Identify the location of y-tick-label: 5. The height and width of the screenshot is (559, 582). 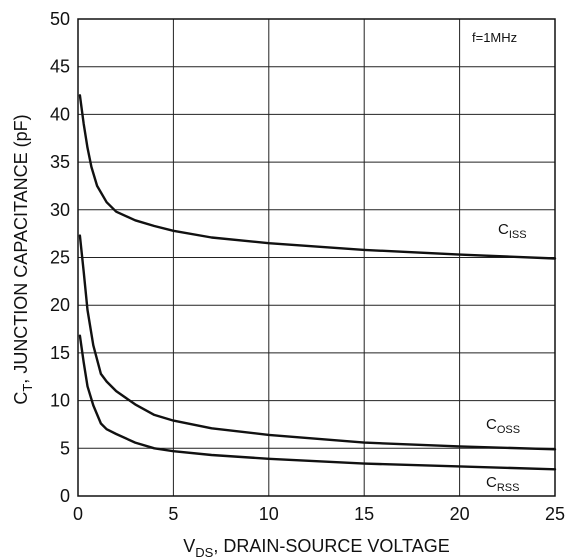
(65, 448).